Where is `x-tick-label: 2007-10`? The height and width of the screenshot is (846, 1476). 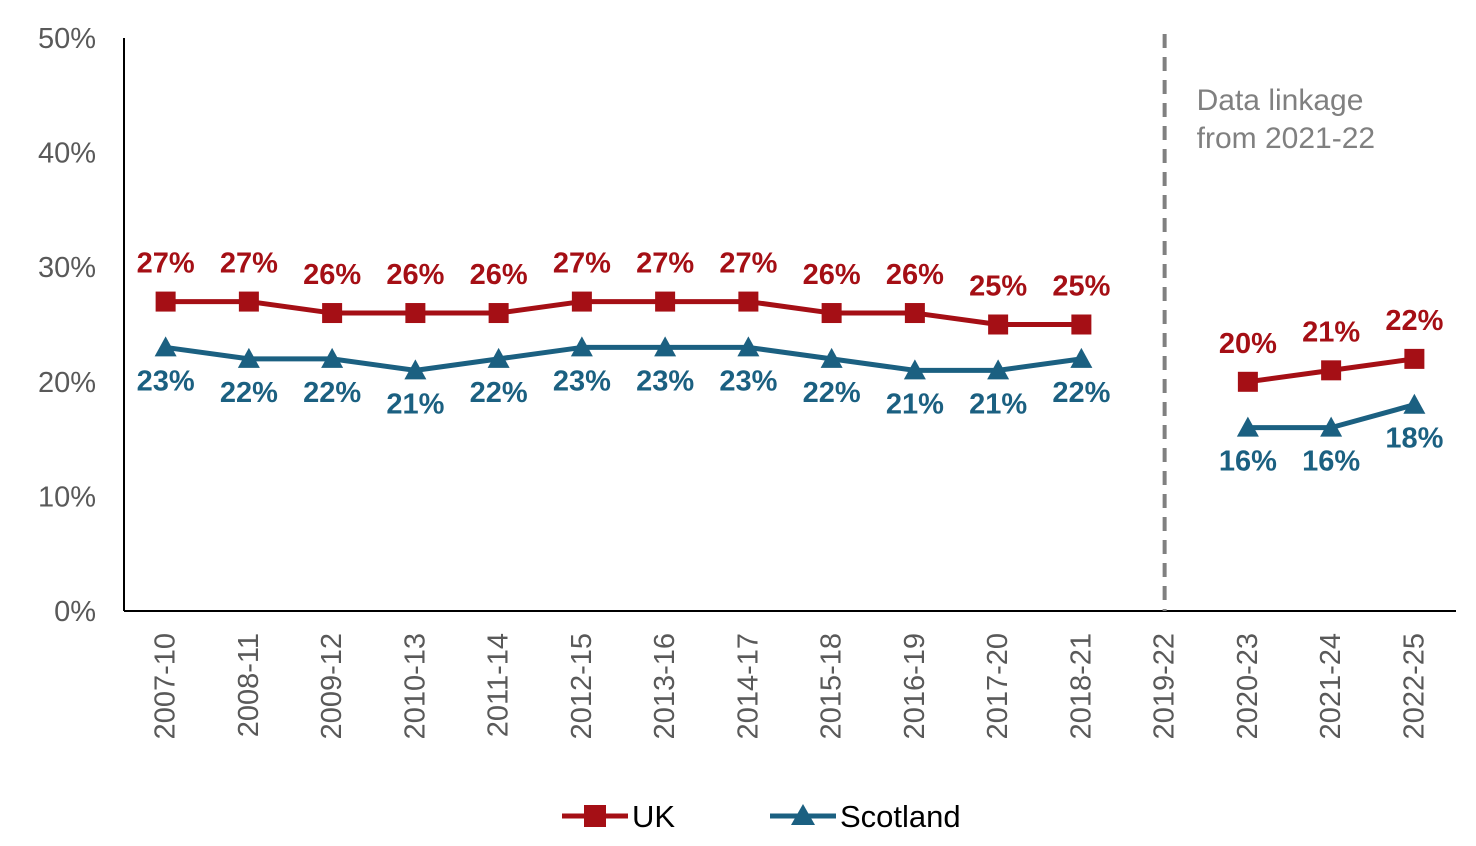
x-tick-label: 2007-10 is located at coordinates (166, 686).